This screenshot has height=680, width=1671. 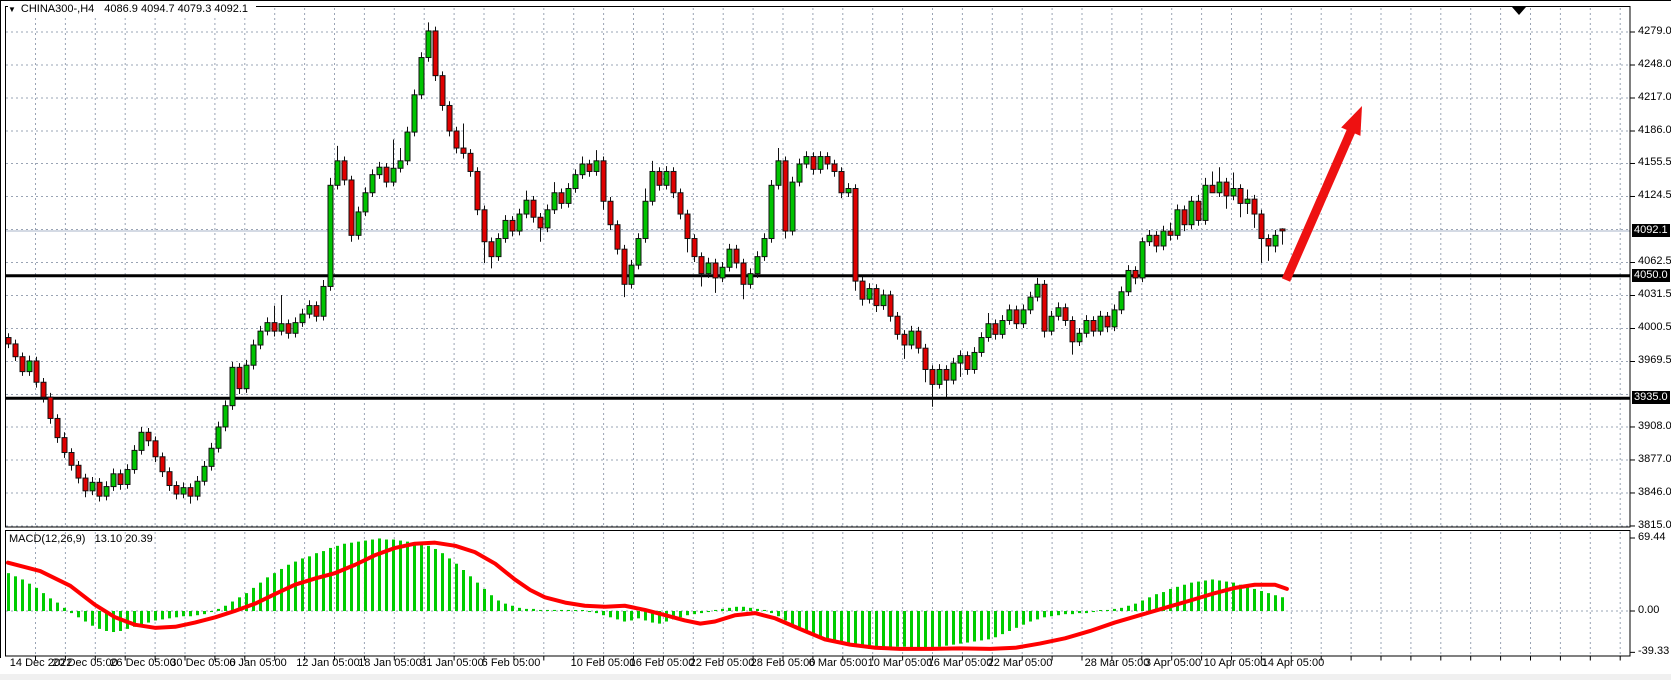 What do you see at coordinates (662, 663) in the screenshot?
I see `time-tick-label: 16 Feb 05:00` at bounding box center [662, 663].